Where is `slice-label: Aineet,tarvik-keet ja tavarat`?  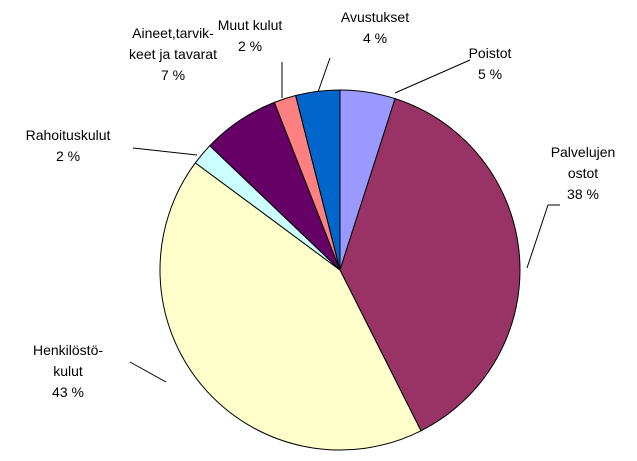 slice-label: Aineet,tarvik-keet ja tavarat is located at coordinates (173, 43).